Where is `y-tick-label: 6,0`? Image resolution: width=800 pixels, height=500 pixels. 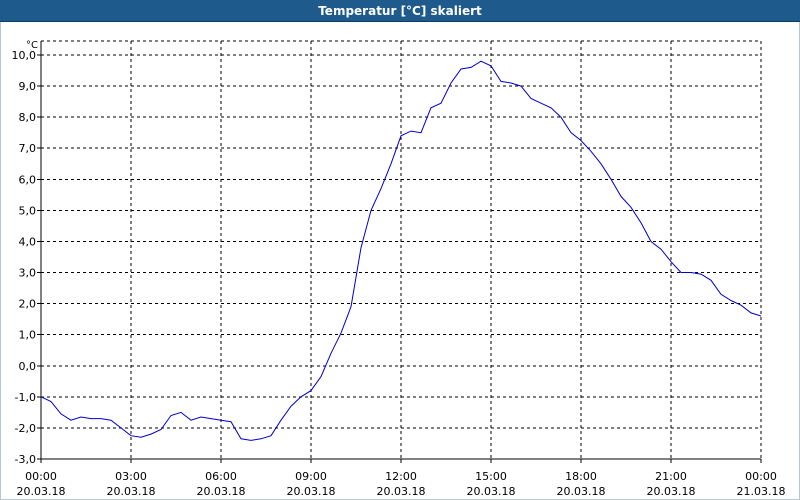 y-tick-label: 6,0 is located at coordinates (28, 179).